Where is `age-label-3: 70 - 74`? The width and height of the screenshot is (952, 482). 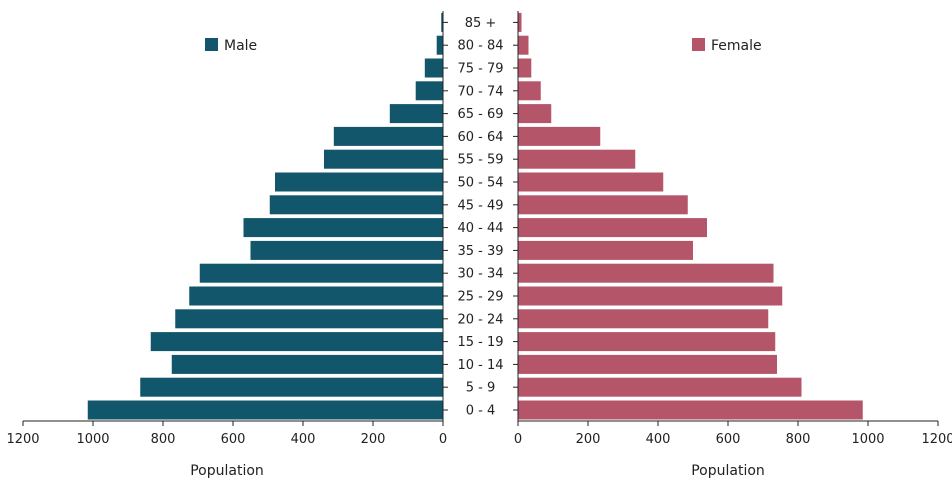
age-label-3: 70 - 74 is located at coordinates (480, 91).